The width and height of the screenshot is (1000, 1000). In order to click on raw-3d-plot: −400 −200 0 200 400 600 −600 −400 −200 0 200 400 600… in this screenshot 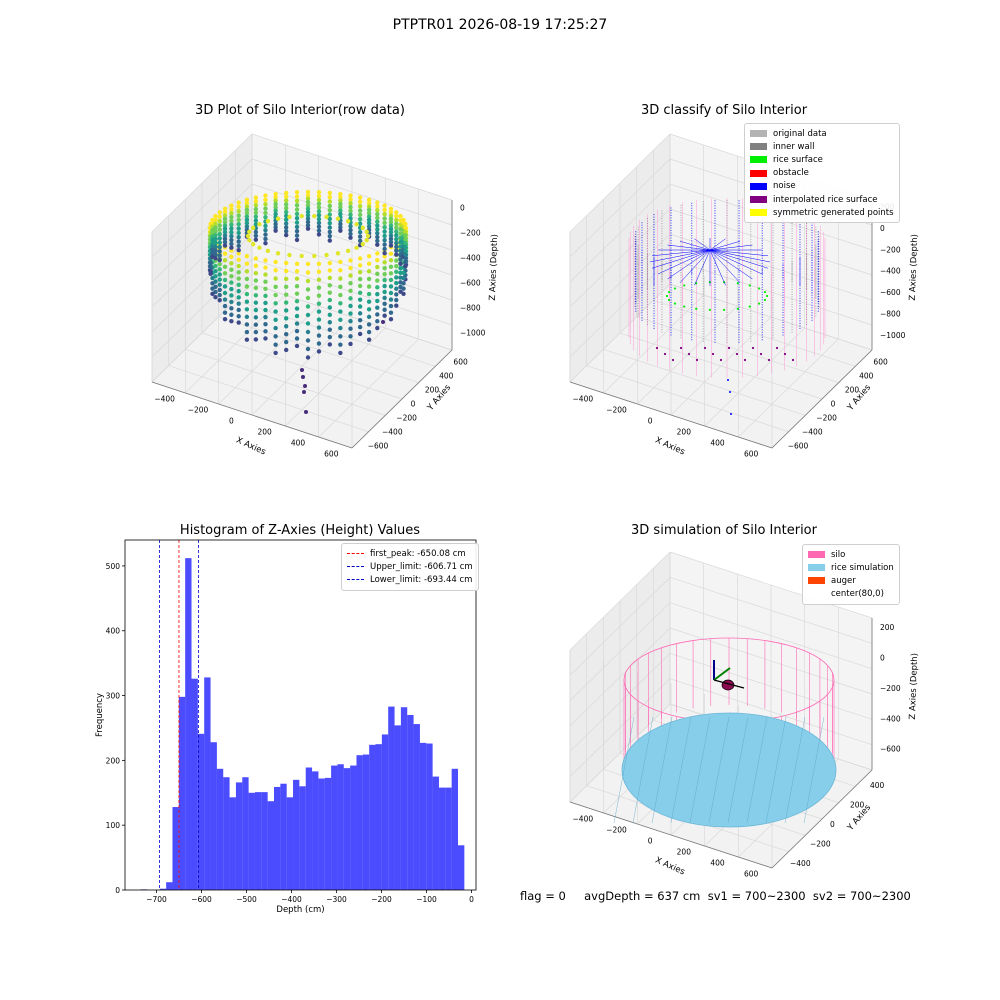, I will do `click(325, 296)`.